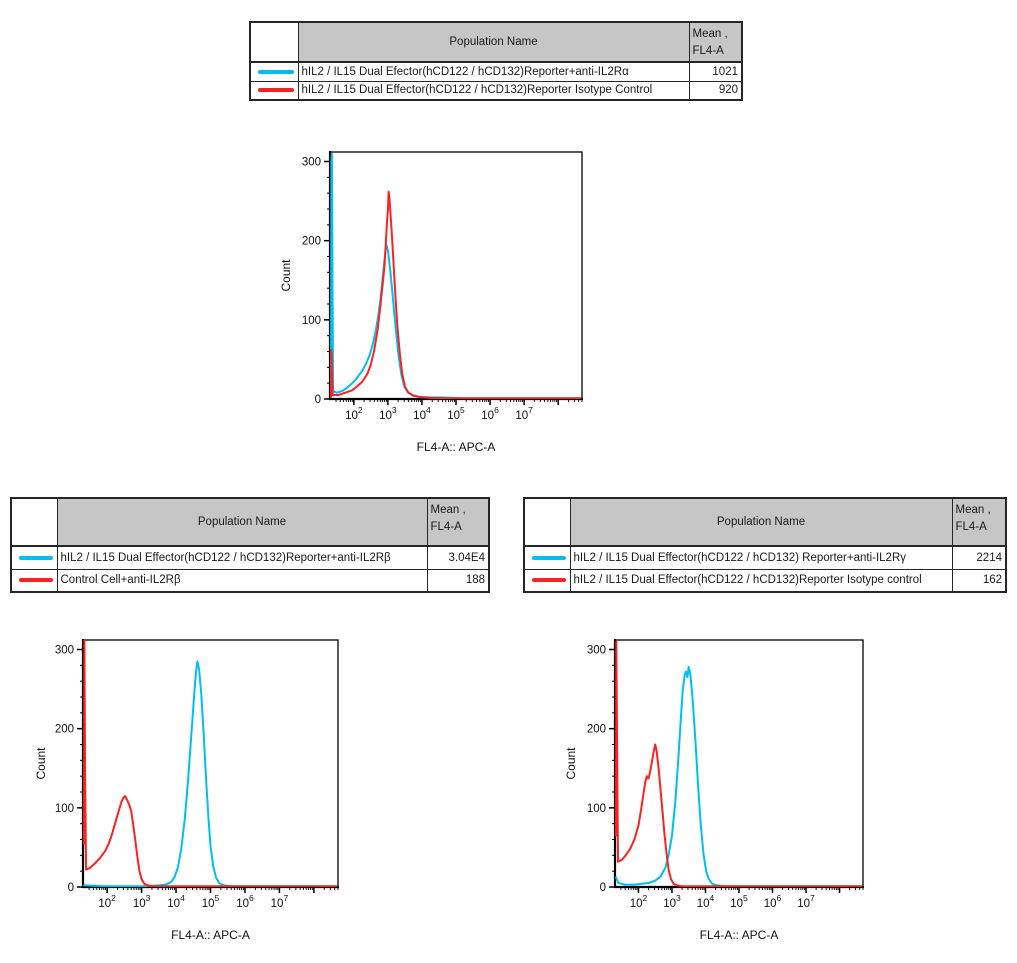  I want to click on mean-value: 920, so click(715, 90).